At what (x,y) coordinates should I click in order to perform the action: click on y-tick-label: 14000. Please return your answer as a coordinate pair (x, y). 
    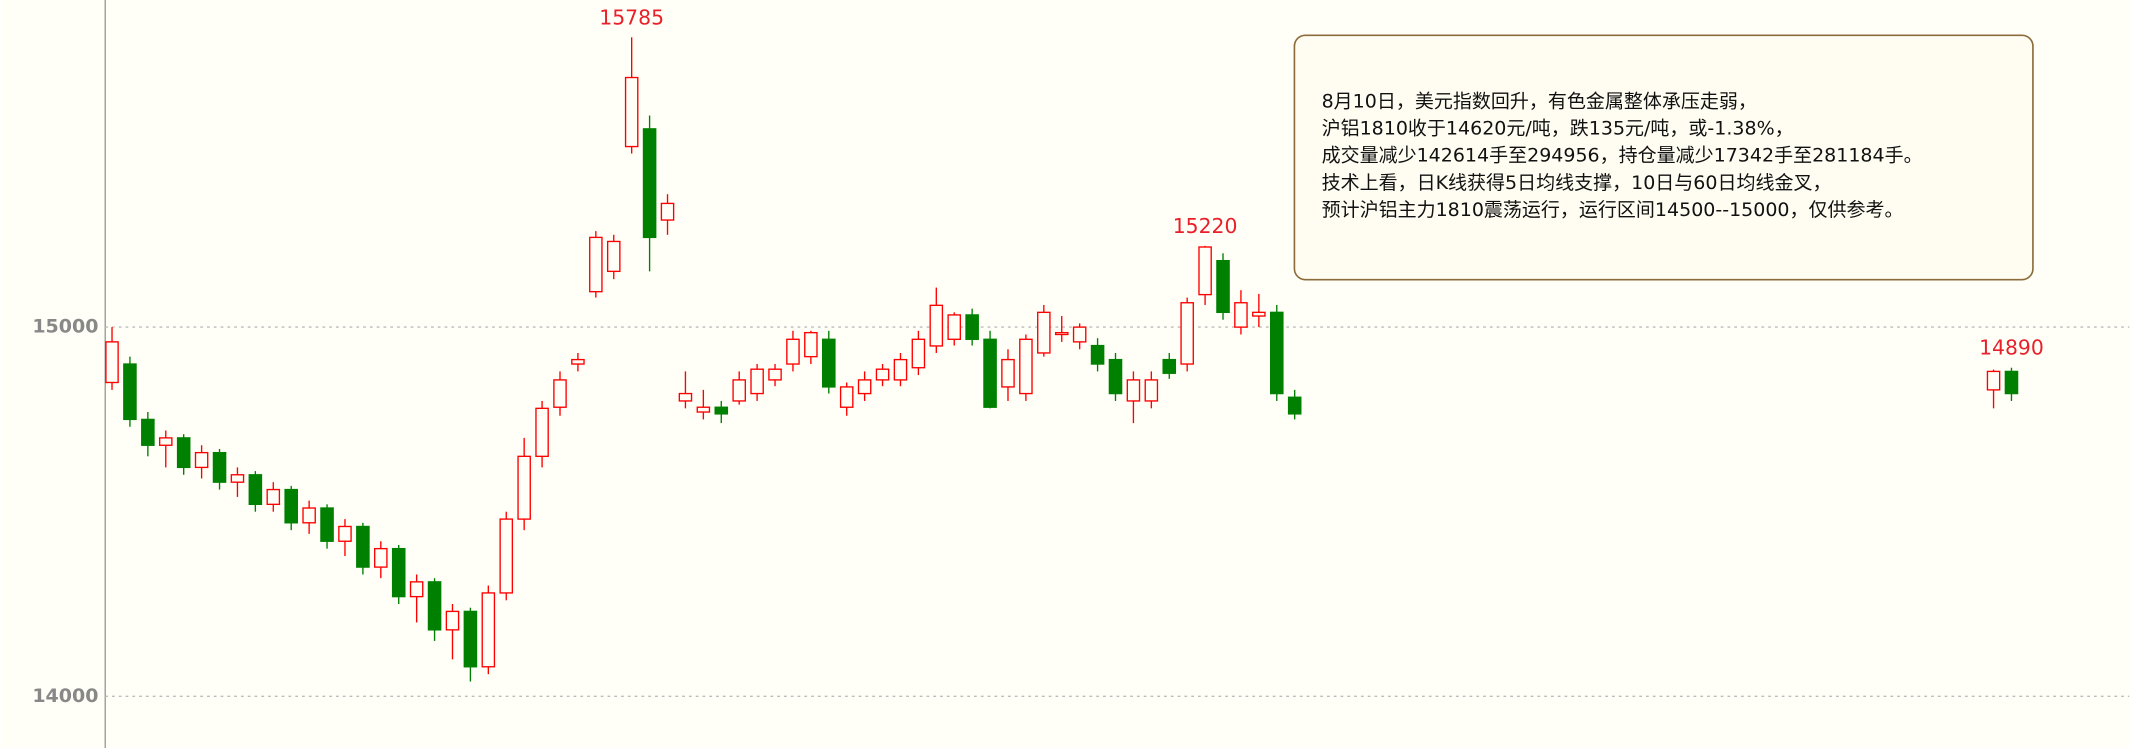
    Looking at the image, I should click on (65, 696).